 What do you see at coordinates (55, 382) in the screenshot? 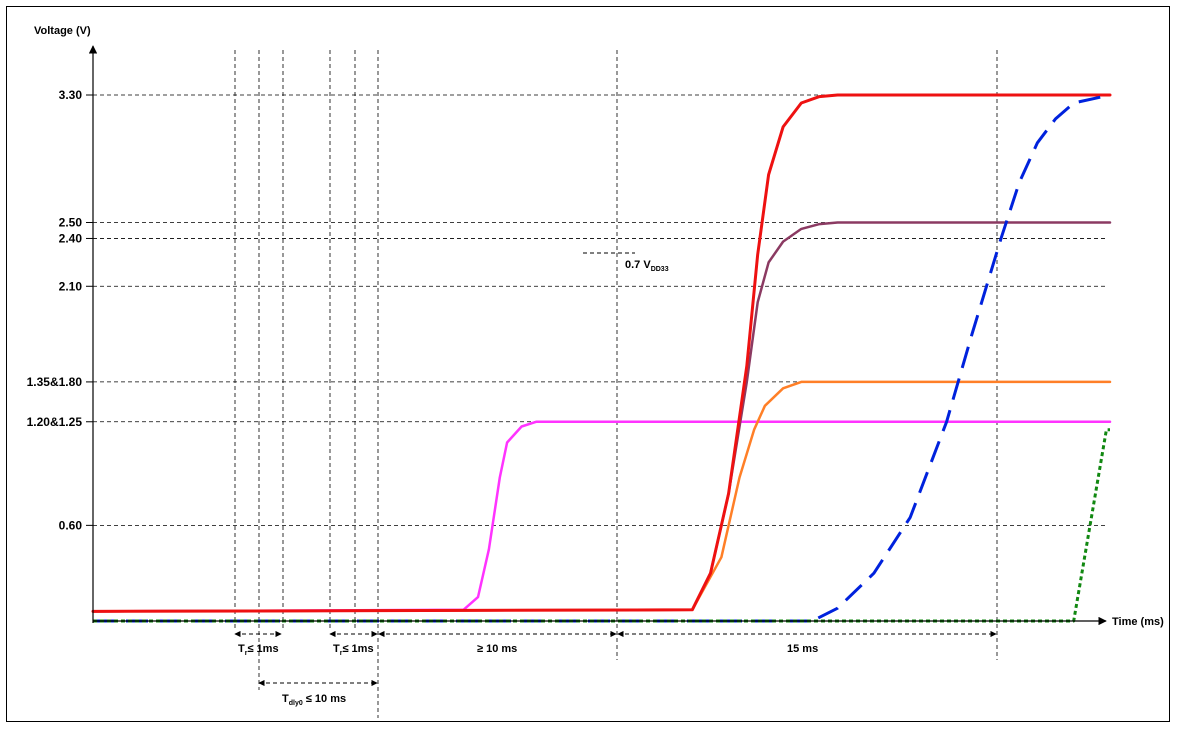
I see `y-tick-label: 1.35&1.80` at bounding box center [55, 382].